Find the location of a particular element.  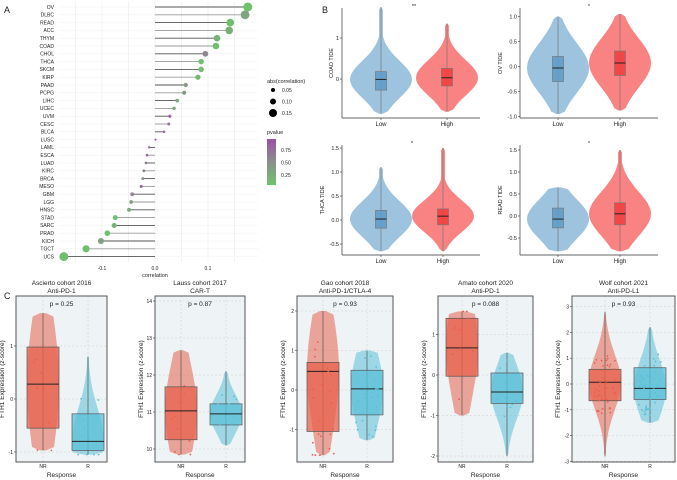

y-tick-label: 2 is located at coordinates (567, 333).